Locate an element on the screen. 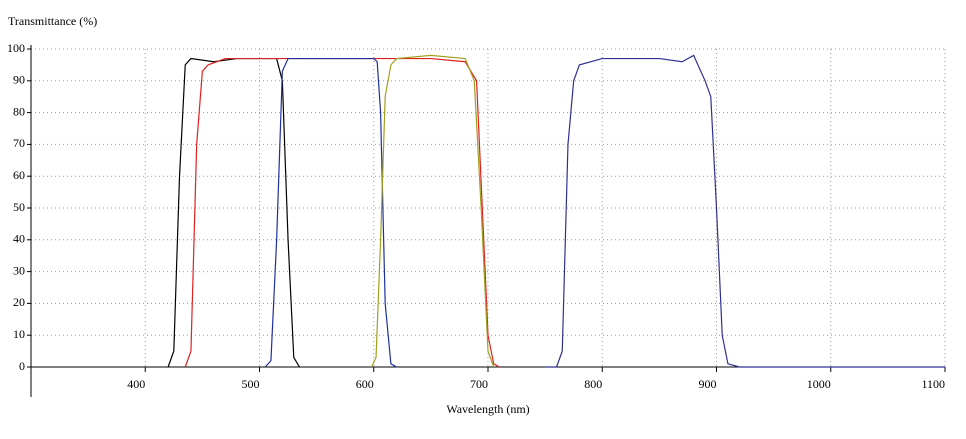  y-axis-title: Transmittance (%) is located at coordinates (52, 21).